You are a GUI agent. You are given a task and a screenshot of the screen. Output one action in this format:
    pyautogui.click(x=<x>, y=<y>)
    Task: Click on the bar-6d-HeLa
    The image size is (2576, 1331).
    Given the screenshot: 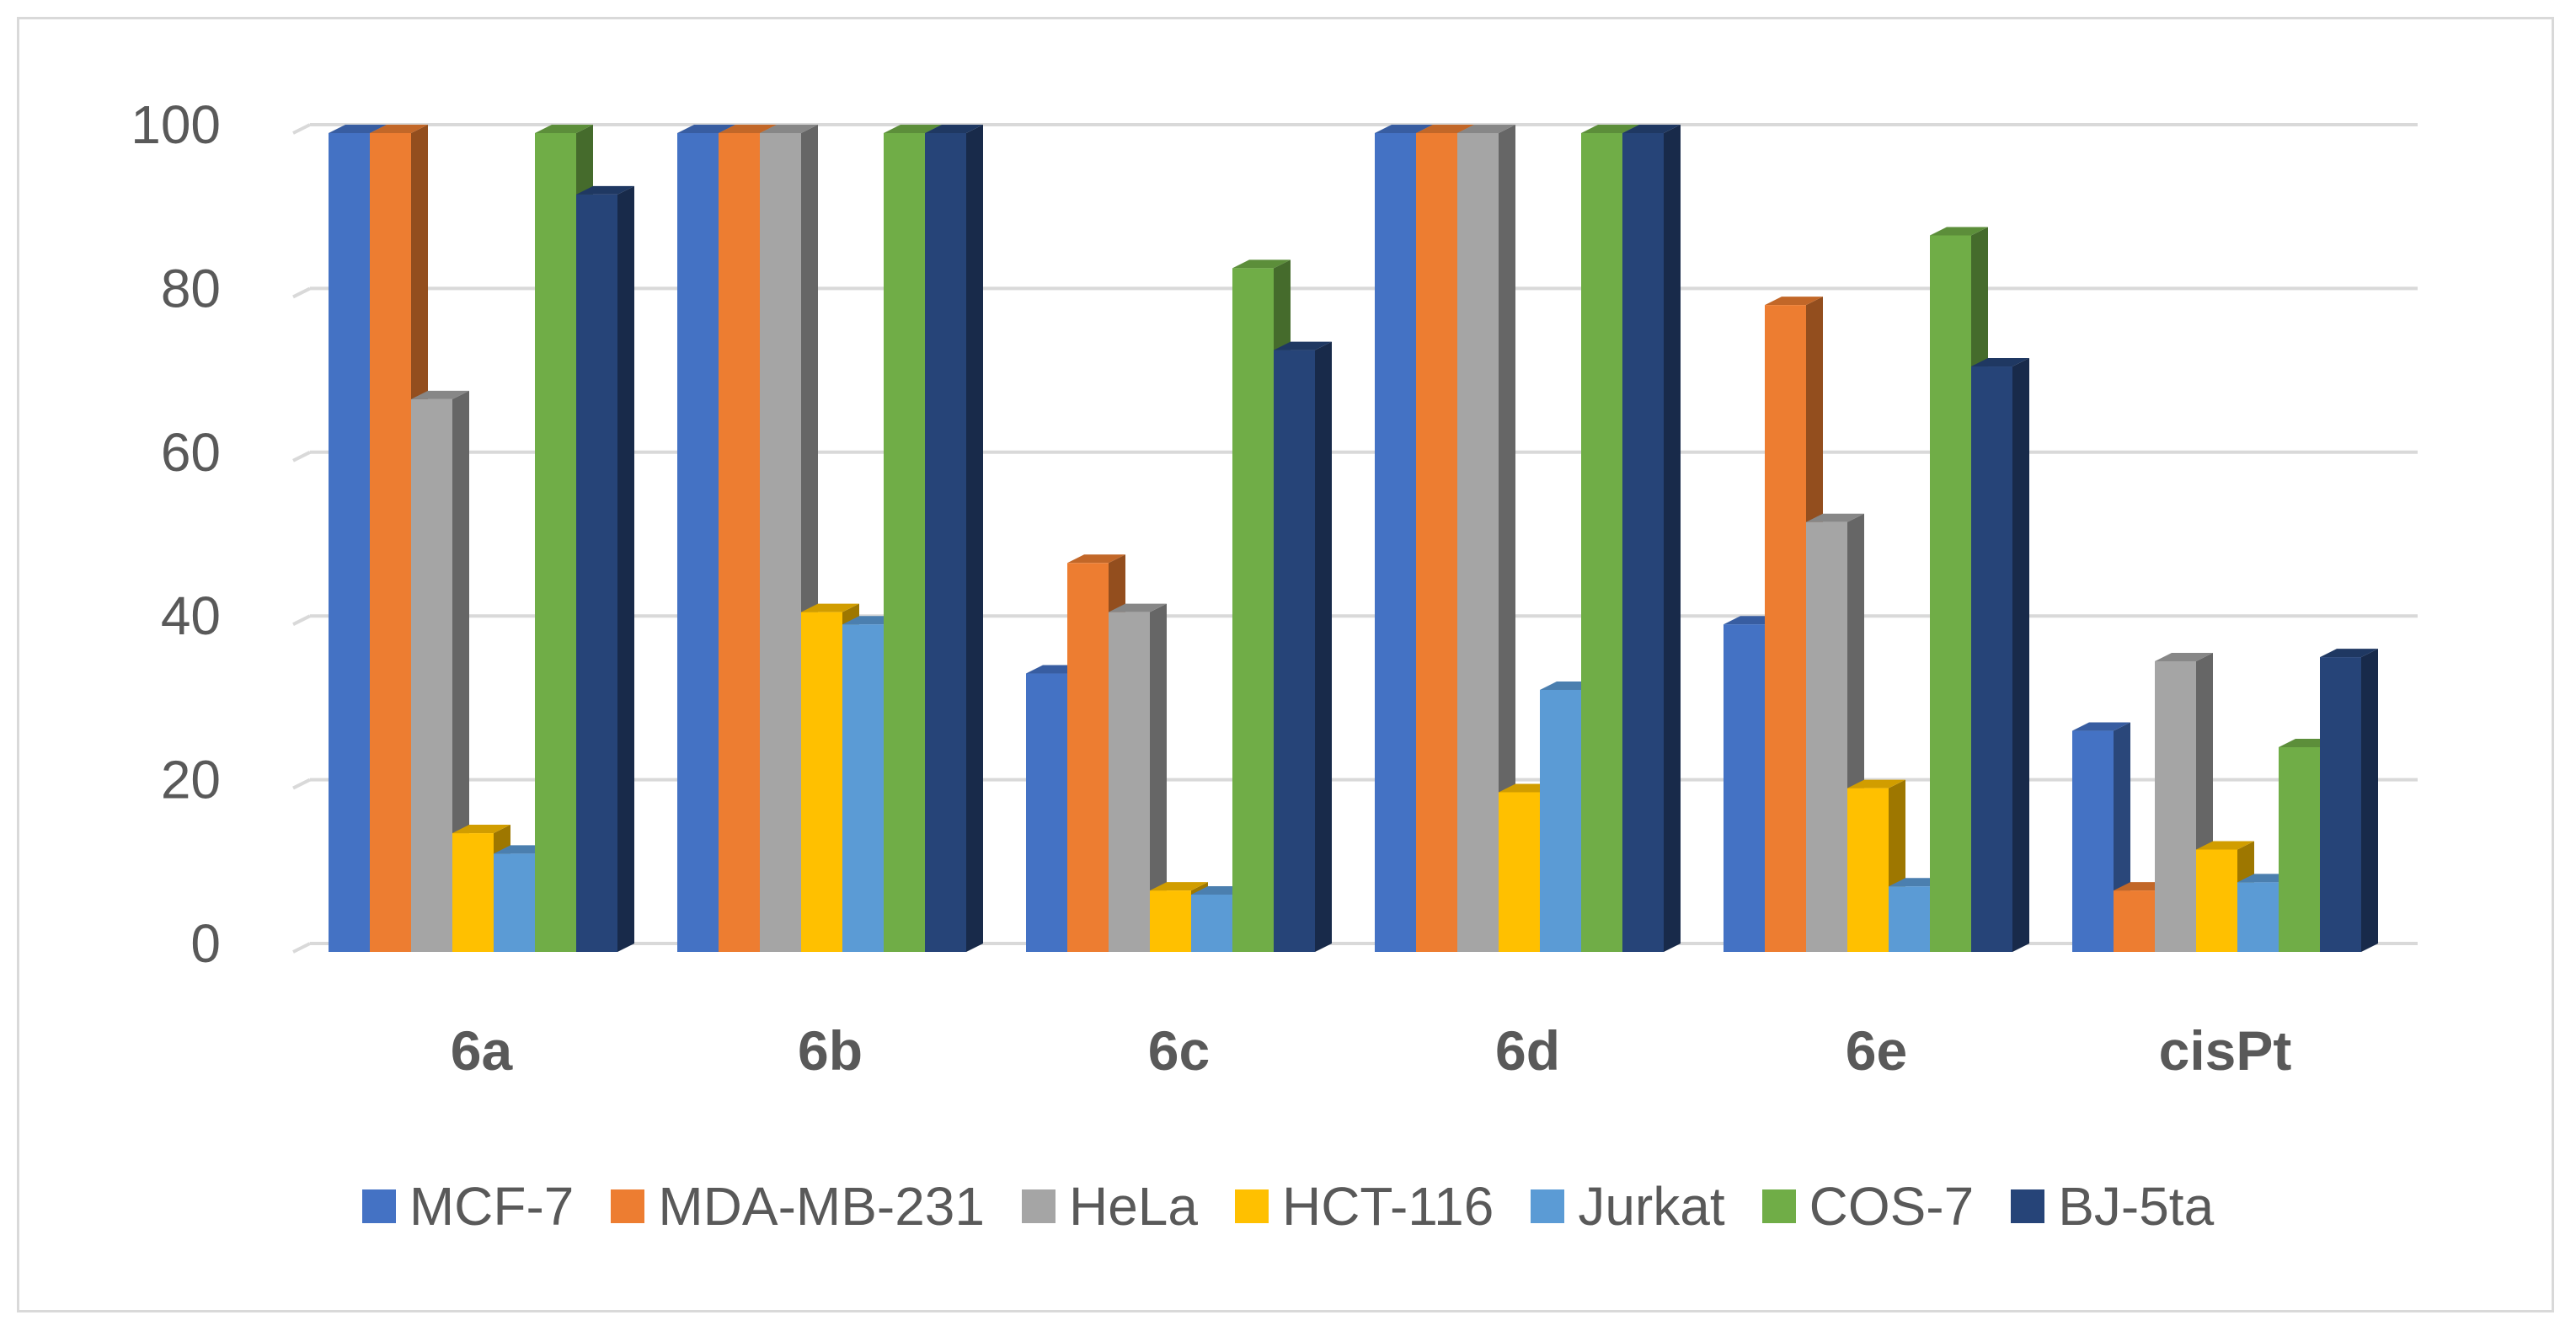 What is the action you would take?
    pyautogui.click(x=1486, y=538)
    